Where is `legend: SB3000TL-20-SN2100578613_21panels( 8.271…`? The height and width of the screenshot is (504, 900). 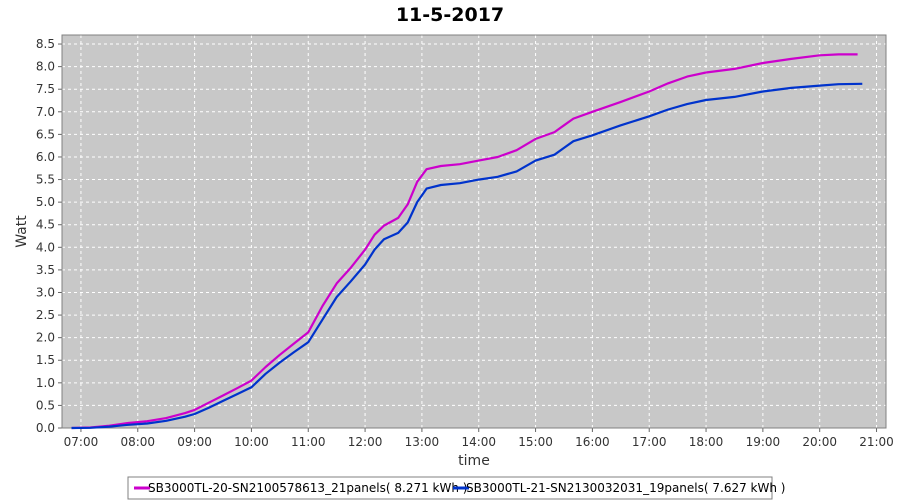 legend: SB3000TL-20-SN2100578613_21panels( 8.271… is located at coordinates (456, 488).